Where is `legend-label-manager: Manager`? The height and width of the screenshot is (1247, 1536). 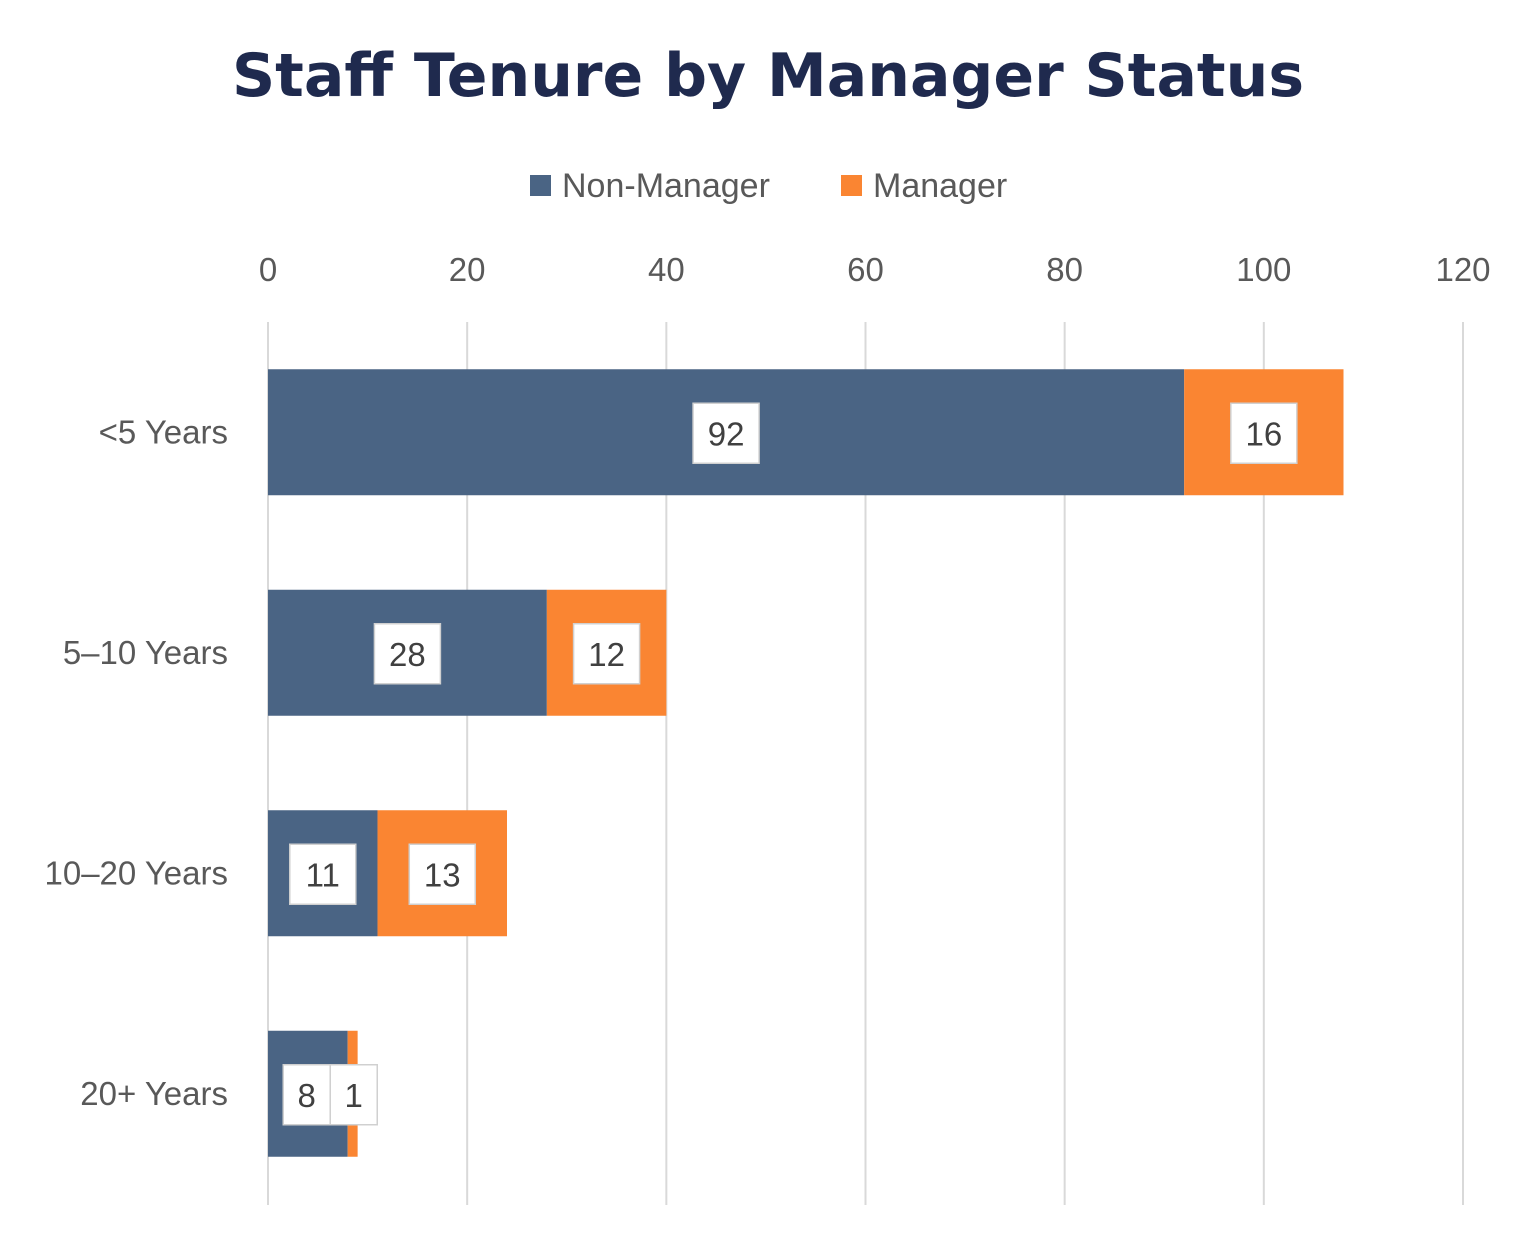
legend-label-manager: Manager is located at coordinates (940, 186).